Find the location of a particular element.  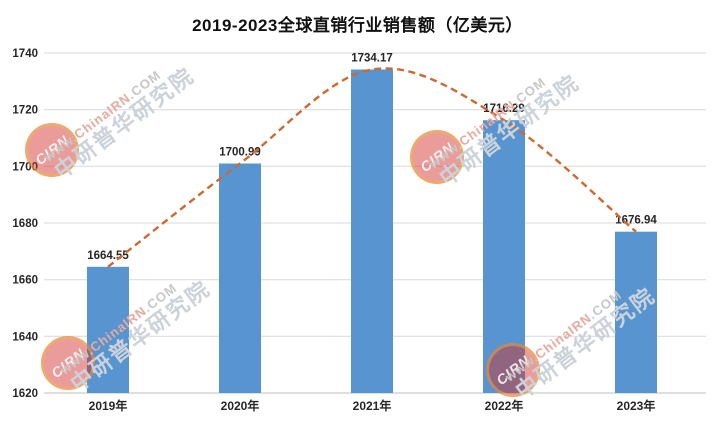

y-axis-label: 1620 is located at coordinates (25, 394).